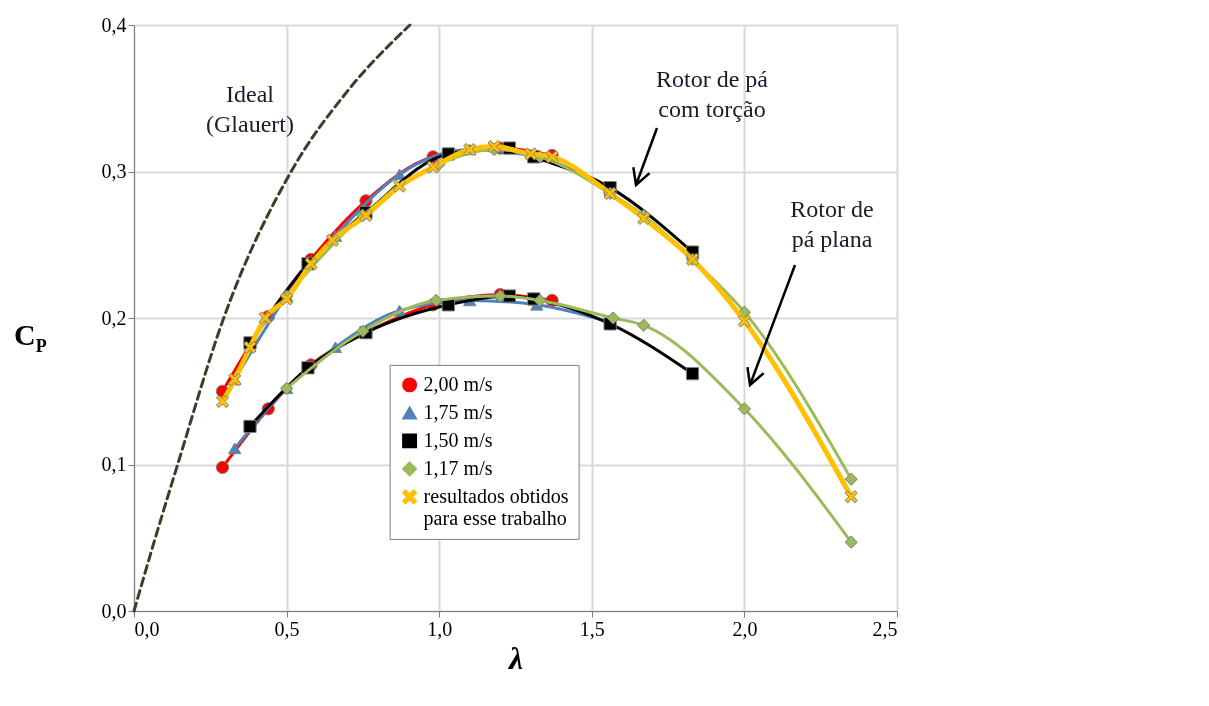 The width and height of the screenshot is (1209, 706). What do you see at coordinates (250, 109) in the screenshot?
I see `annotation: Ideal (Glauert)` at bounding box center [250, 109].